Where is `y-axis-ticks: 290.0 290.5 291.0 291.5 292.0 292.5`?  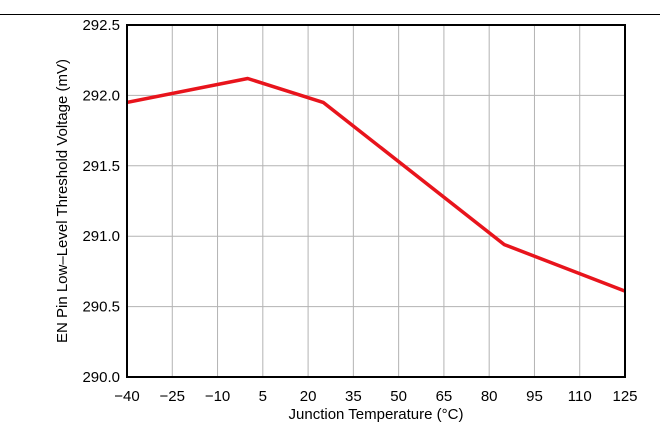 y-axis-ticks: 290.0 290.5 291.0 291.5 292.0 292.5 is located at coordinates (101, 201).